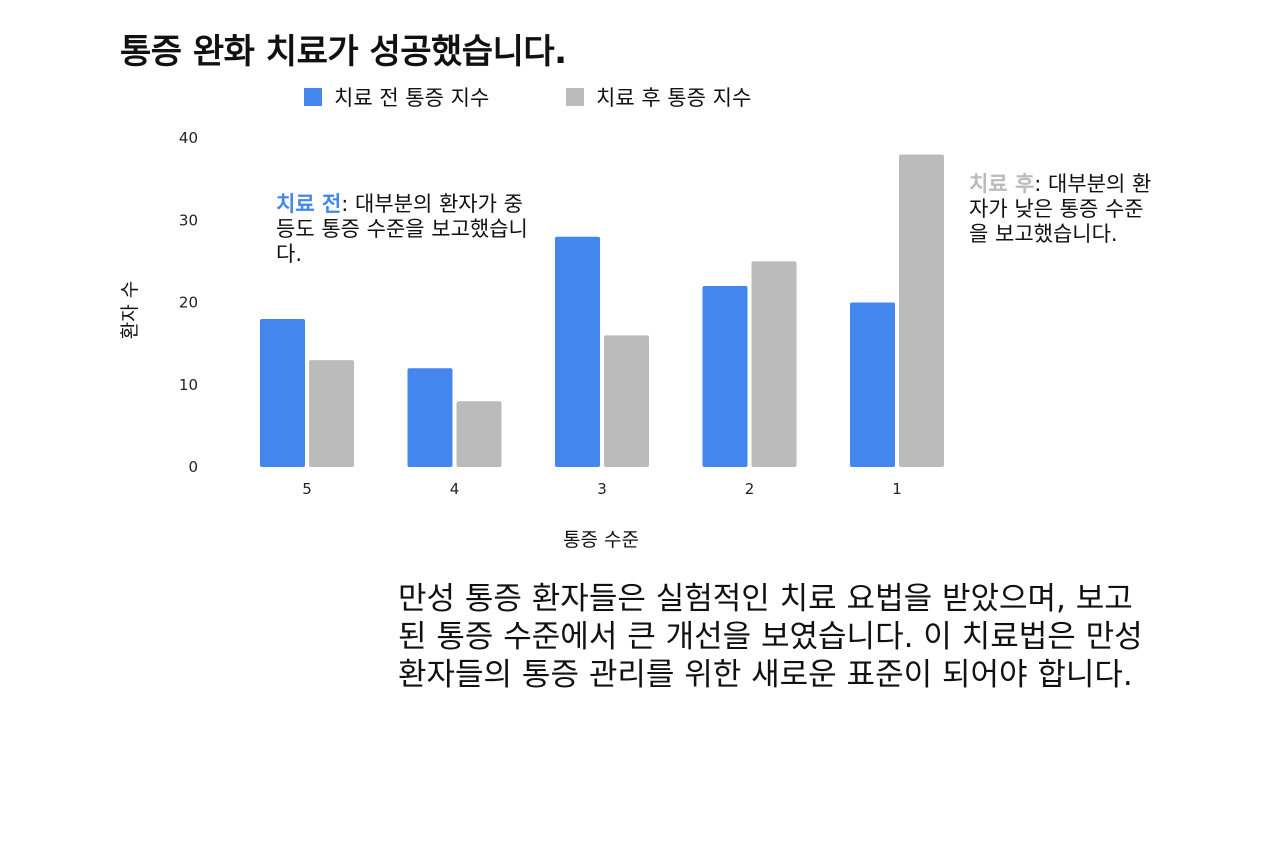 This screenshot has height=846, width=1264. Describe the element at coordinates (455, 489) in the screenshot. I see `x-tick-label: 4` at that location.